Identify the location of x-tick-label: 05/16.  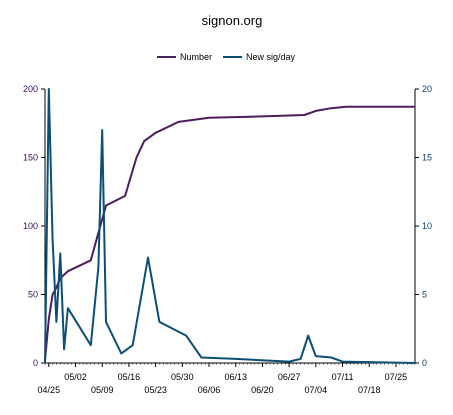
(129, 377).